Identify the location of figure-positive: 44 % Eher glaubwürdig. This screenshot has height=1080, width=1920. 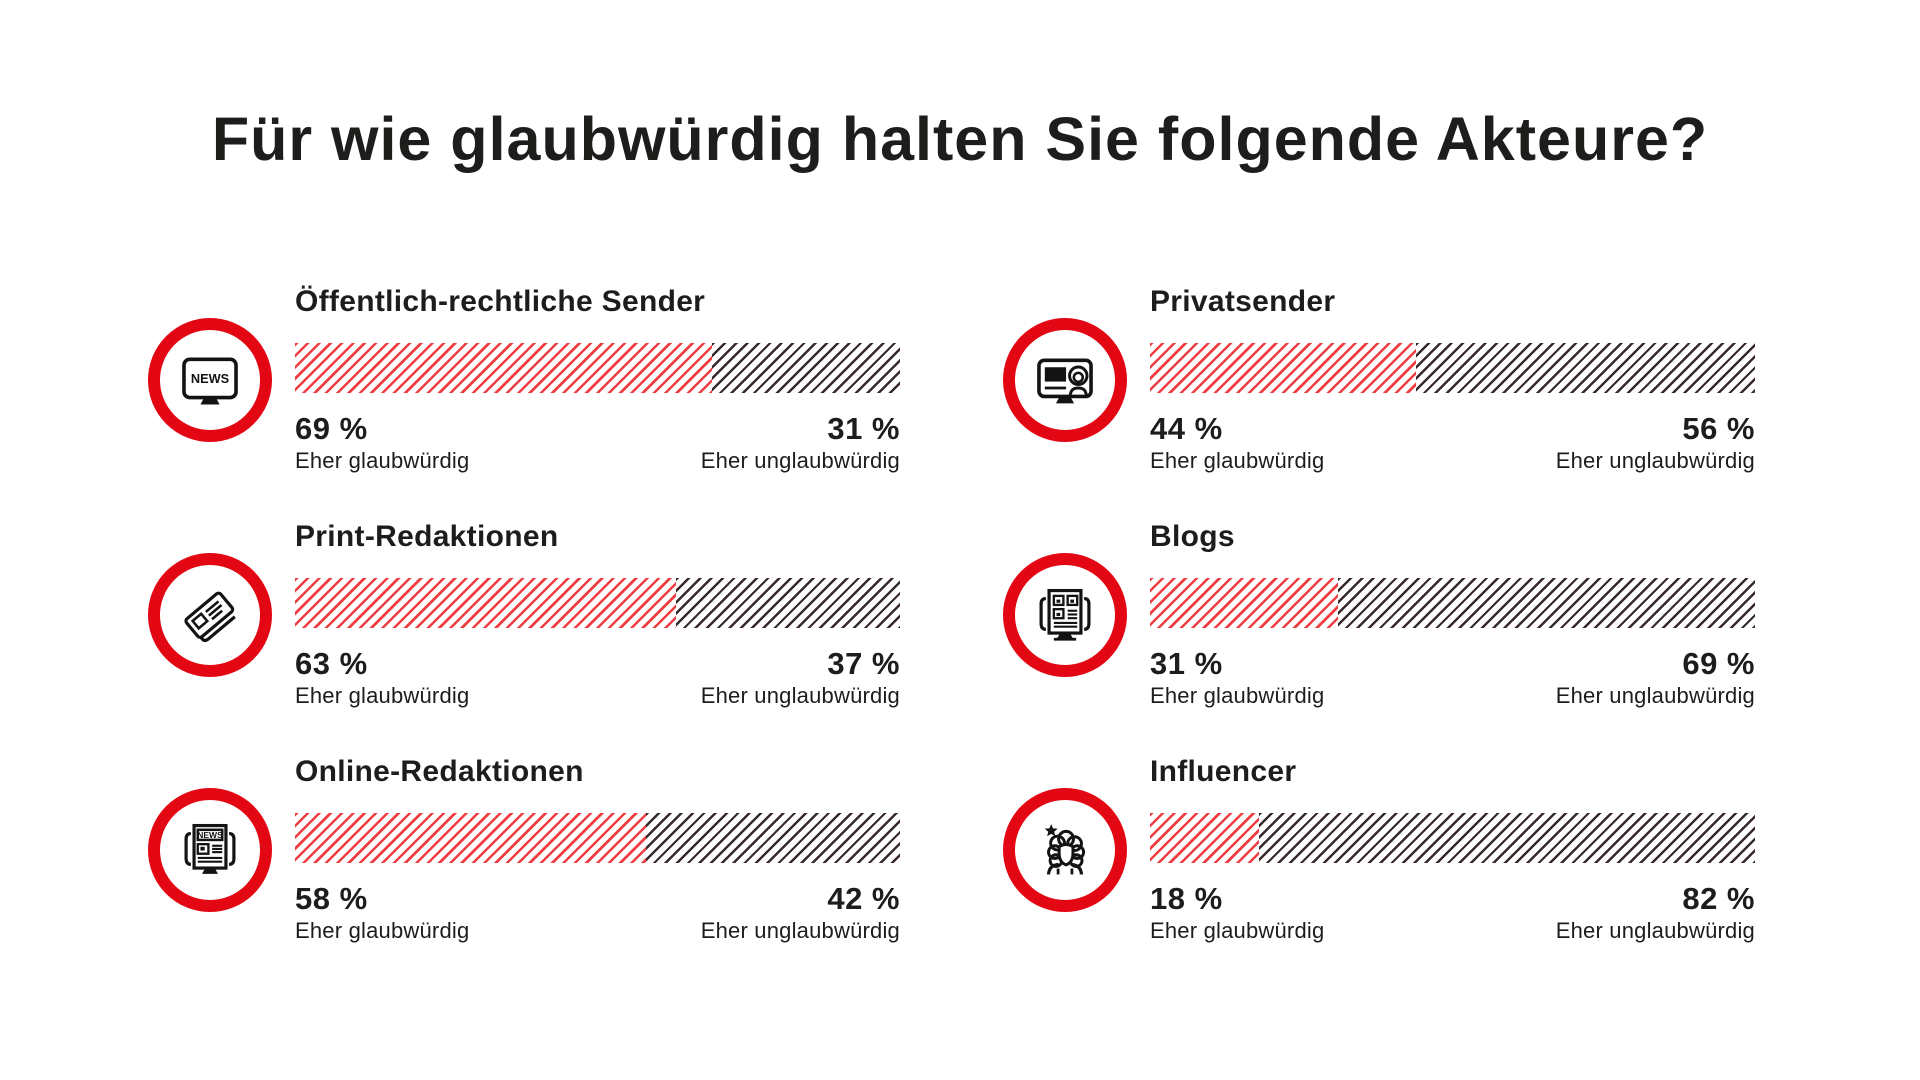
(1237, 443).